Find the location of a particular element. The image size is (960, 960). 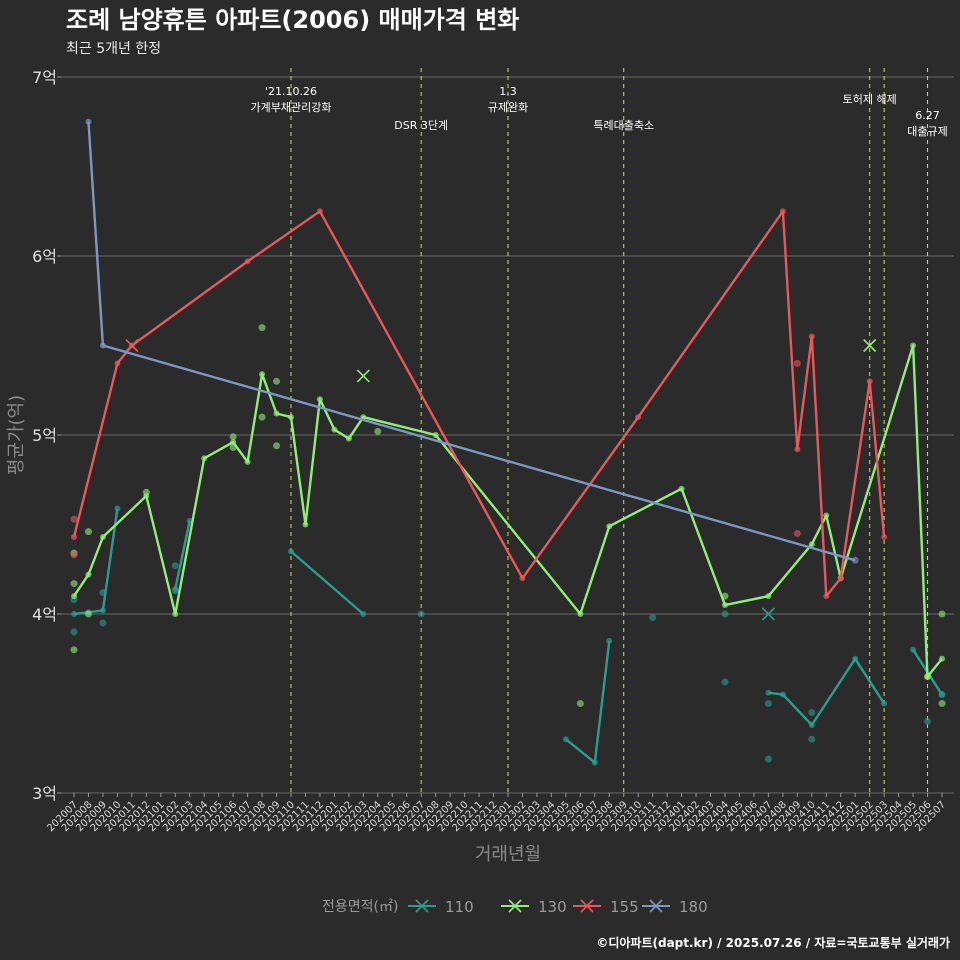

y-tick-label: 7억 is located at coordinates (44, 77).